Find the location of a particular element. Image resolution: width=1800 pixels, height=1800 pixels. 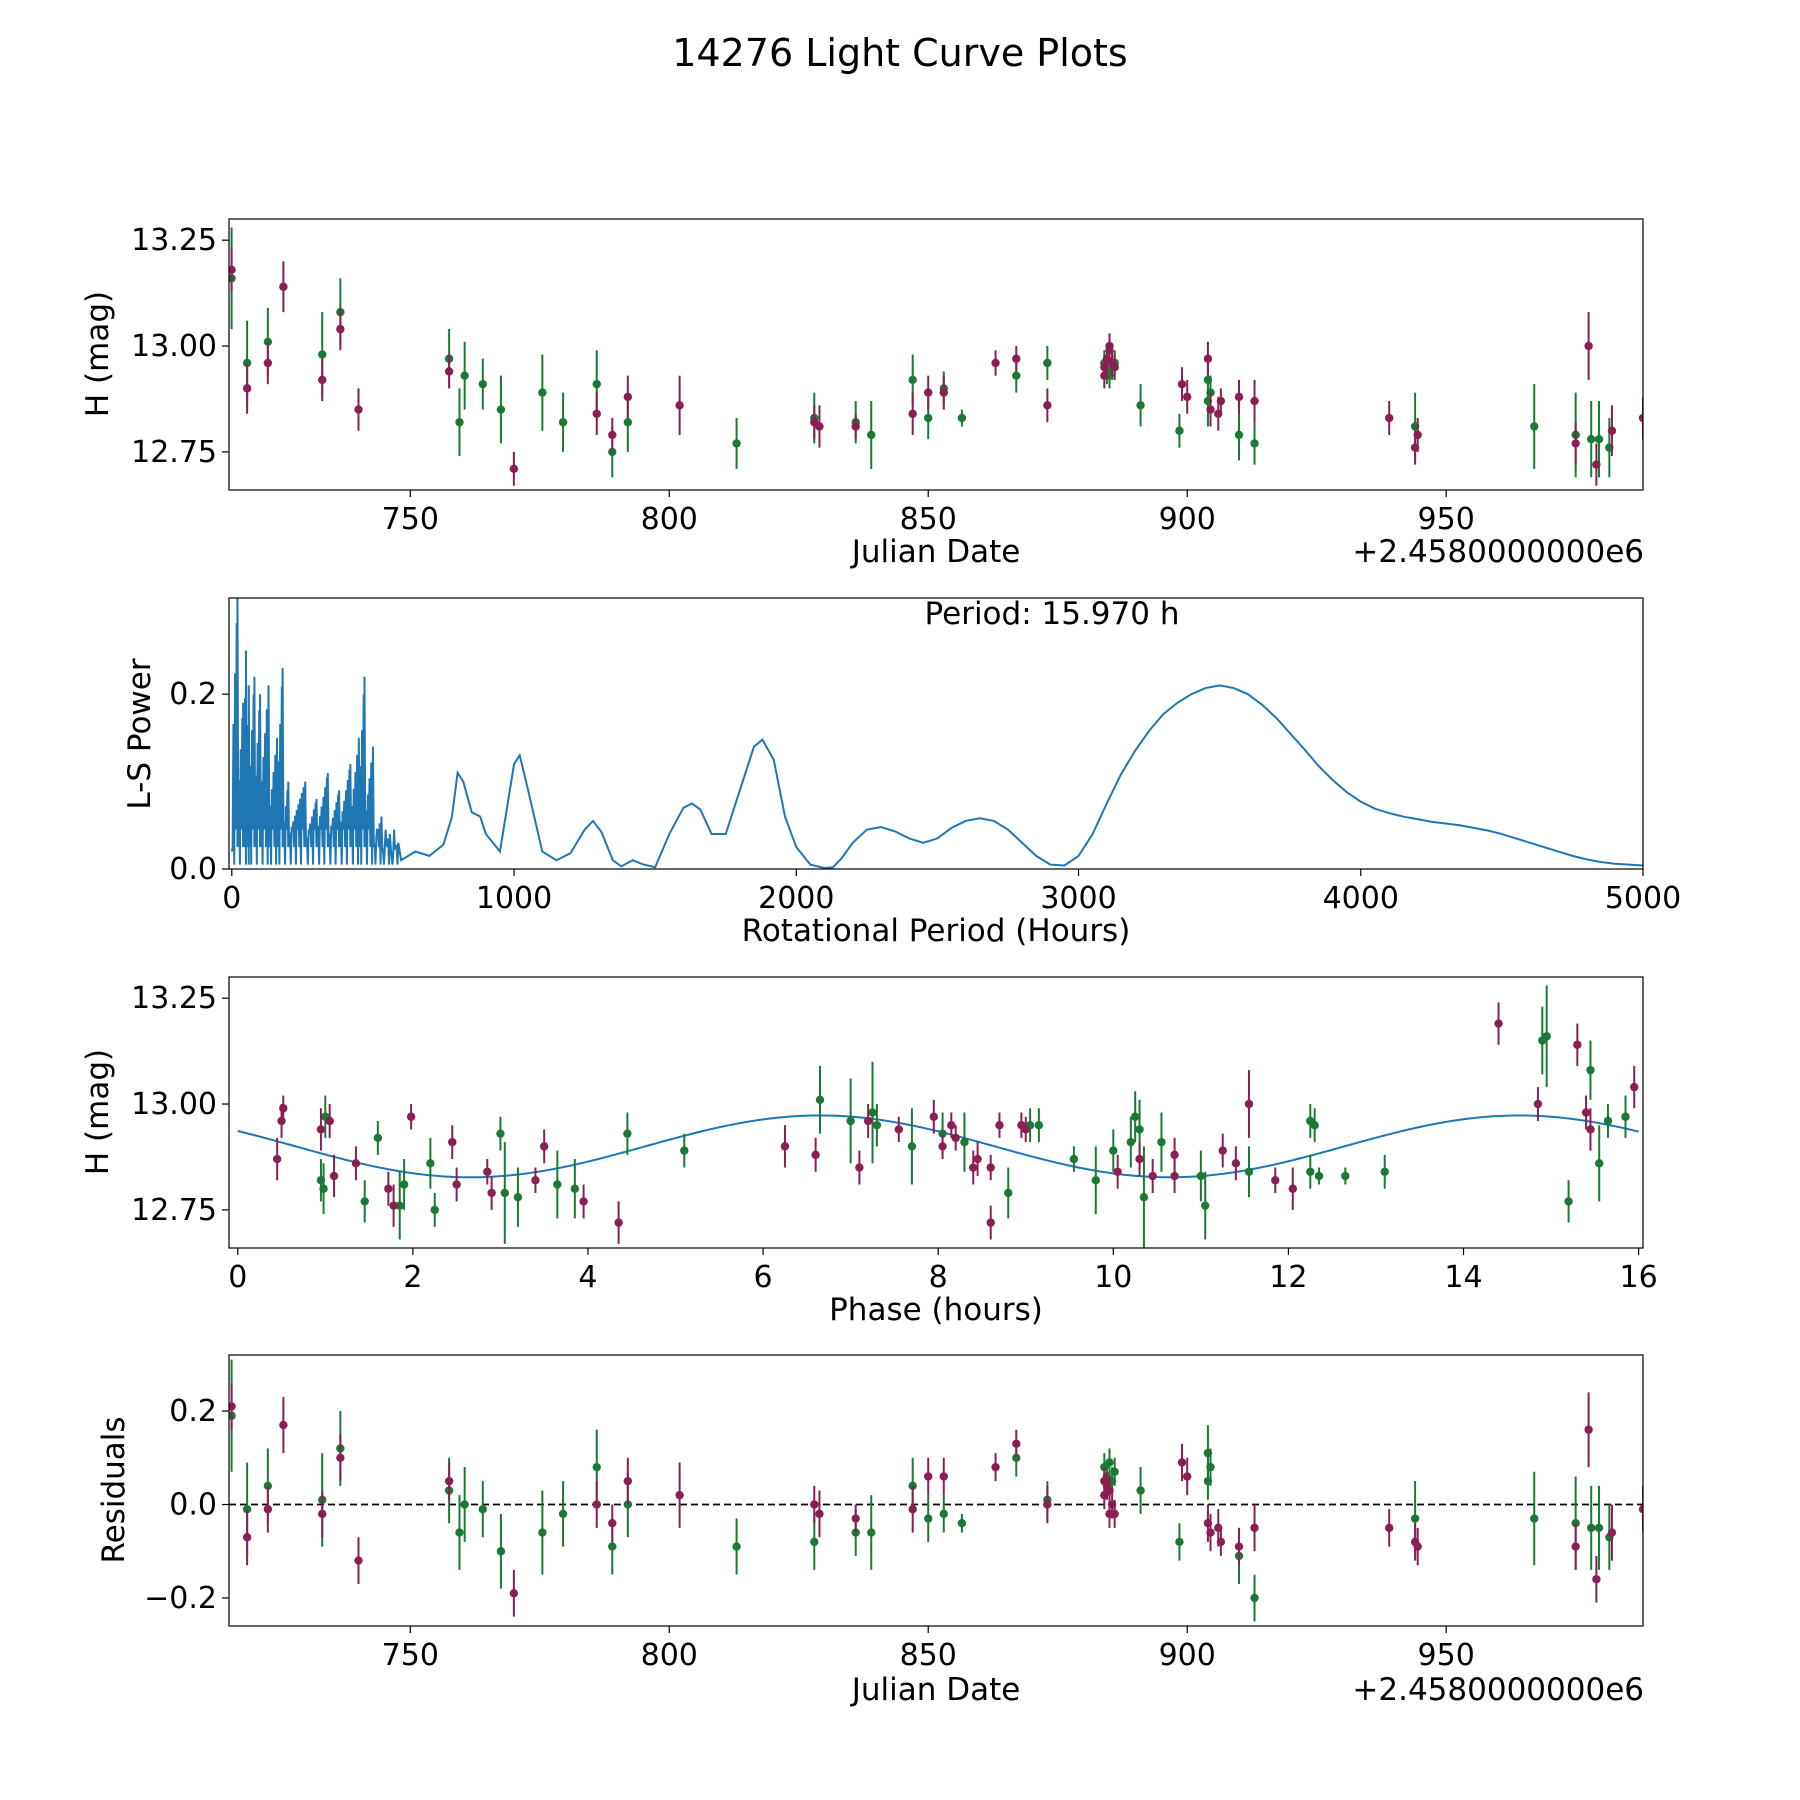

residuals-axes-frame is located at coordinates (936, 1490).